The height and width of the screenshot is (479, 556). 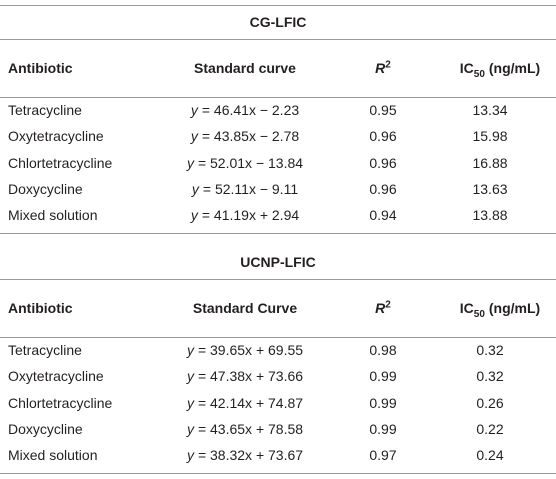 What do you see at coordinates (250, 136) in the screenshot?
I see `curve-expr: = 43.85x − 2.78` at bounding box center [250, 136].